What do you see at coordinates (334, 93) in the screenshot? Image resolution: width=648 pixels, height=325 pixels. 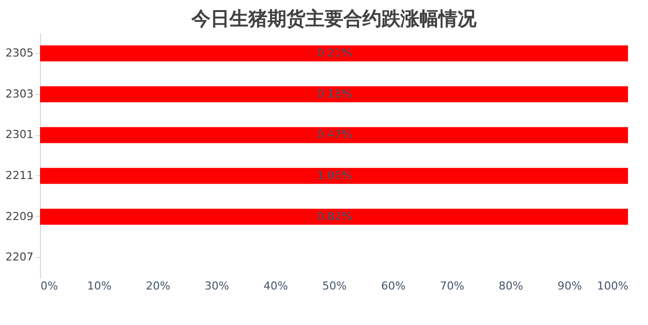 I see `annotation: 0.18%` at bounding box center [334, 93].